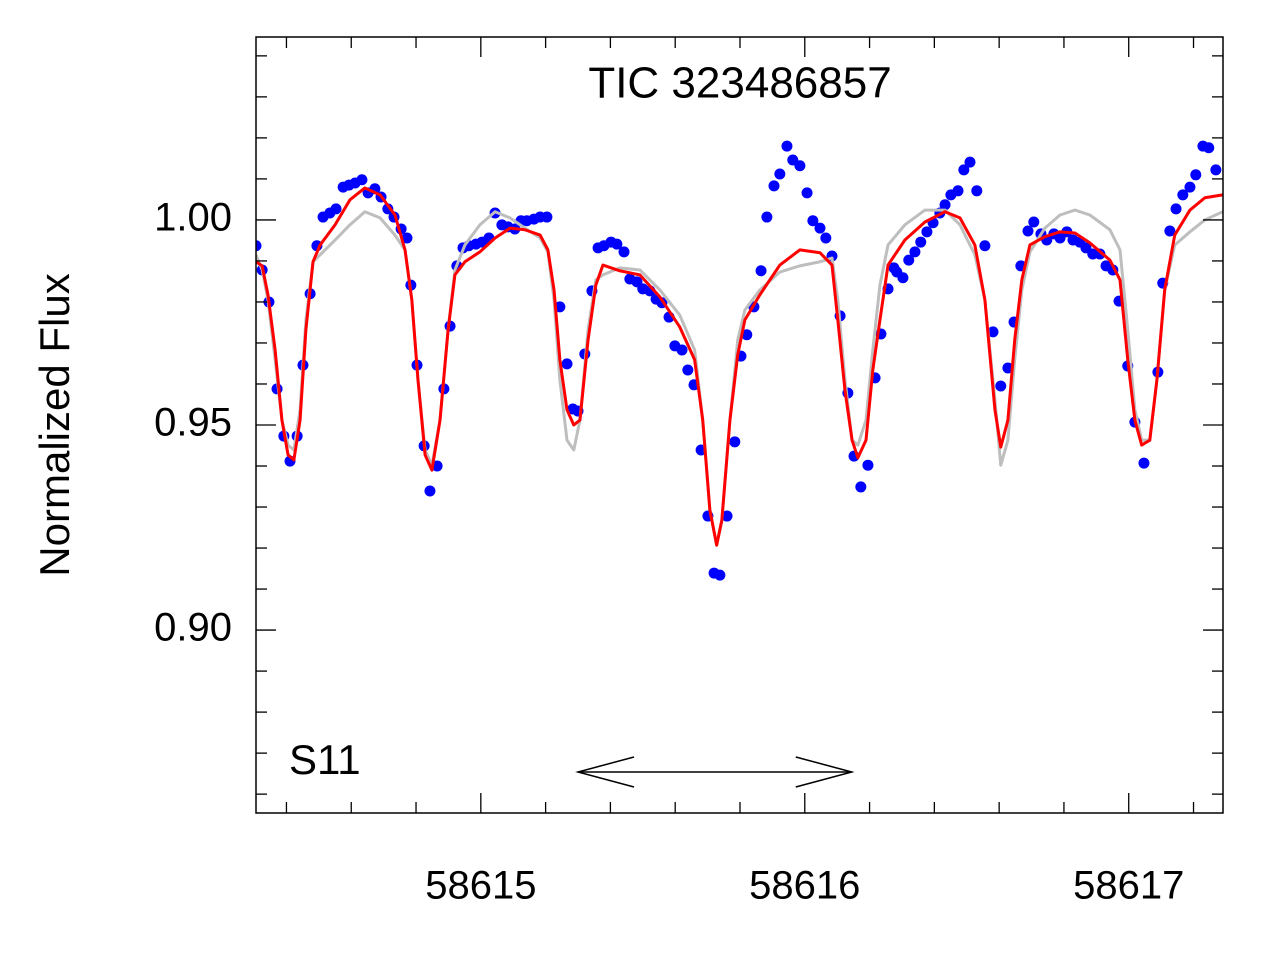 The height and width of the screenshot is (960, 1280). Describe the element at coordinates (54, 424) in the screenshot. I see `y-axis-label: Normalized Flux` at that location.